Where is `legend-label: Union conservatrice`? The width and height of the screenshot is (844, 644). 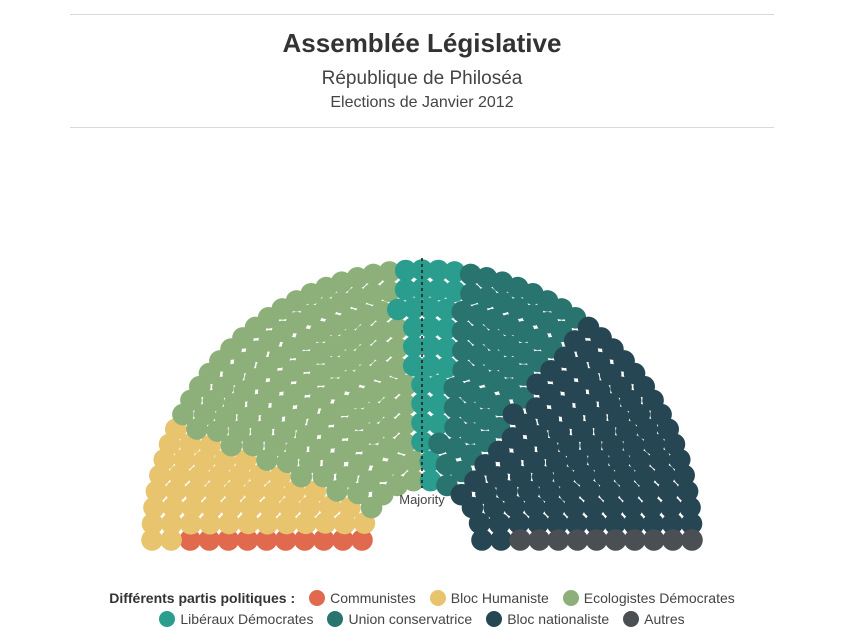 legend-label: Union conservatrice is located at coordinates (410, 619).